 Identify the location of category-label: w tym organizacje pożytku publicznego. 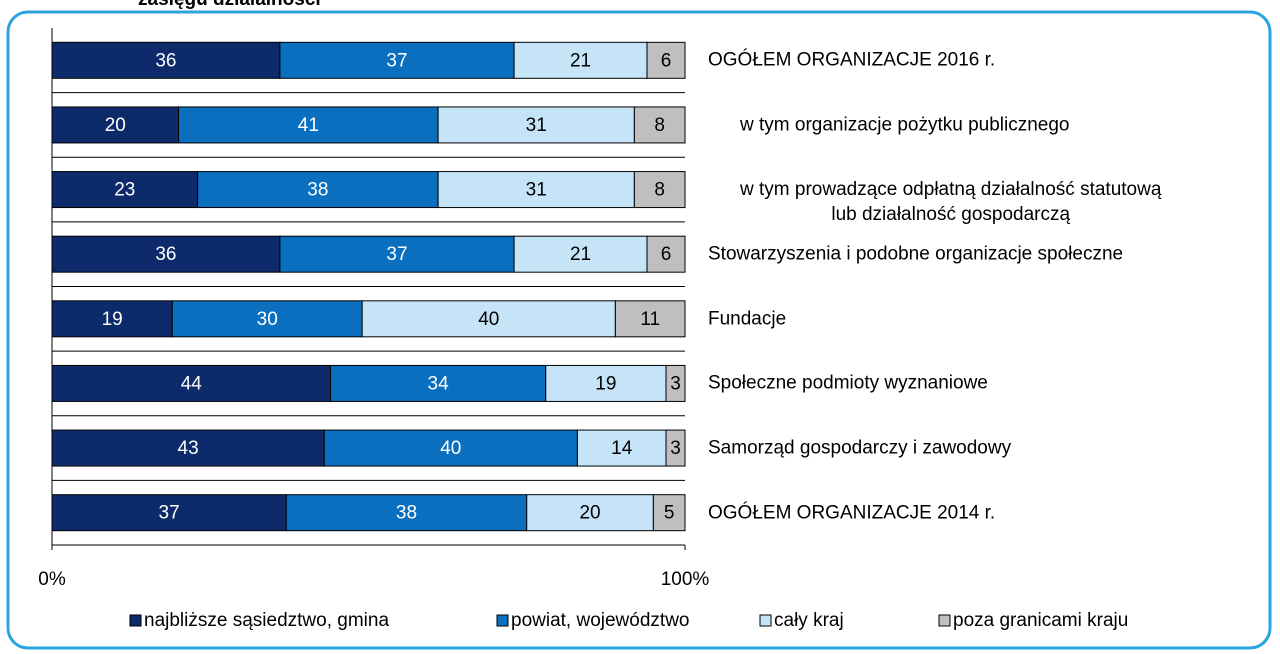
(905, 125).